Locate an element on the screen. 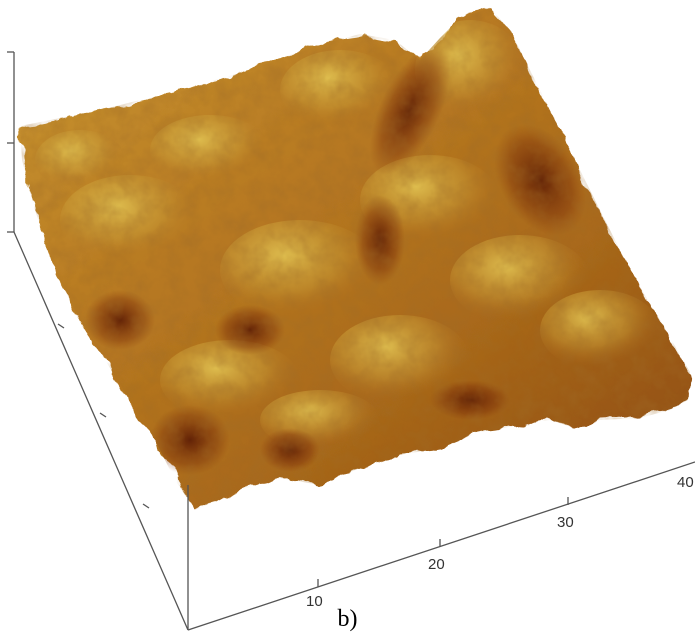 The height and width of the screenshot is (641, 695). x-tick-label-20: 20 is located at coordinates (436, 564).